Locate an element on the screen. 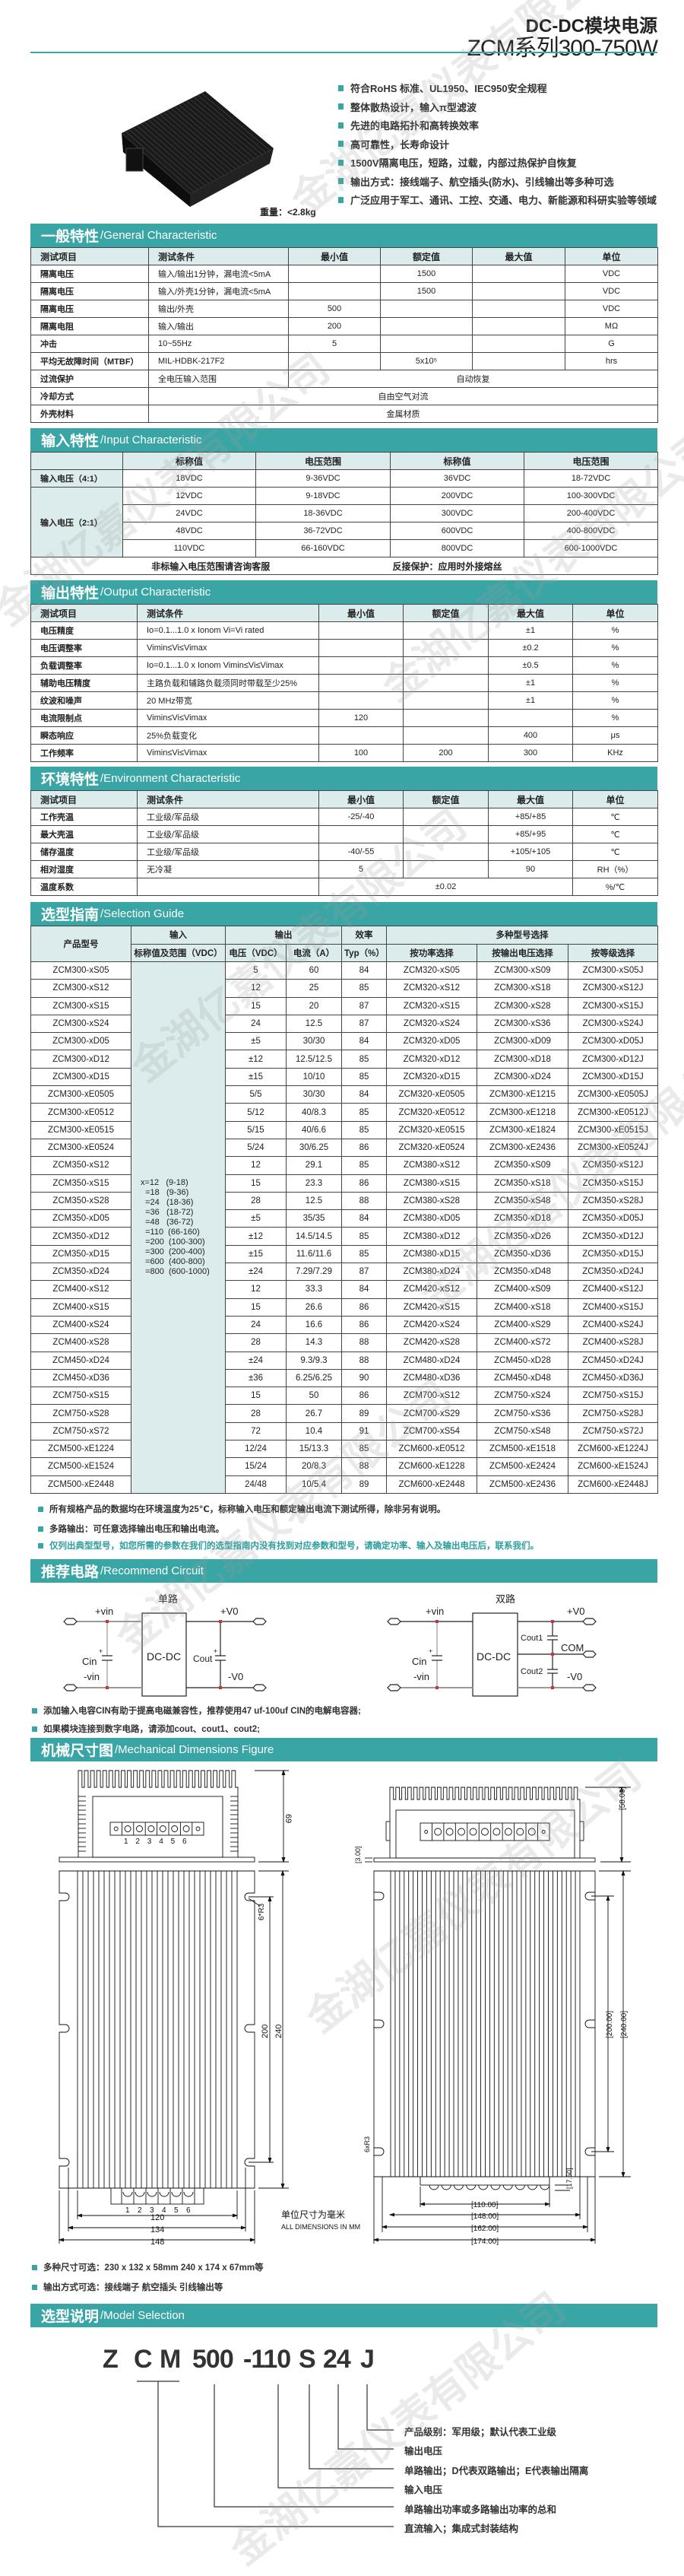 The image size is (684, 2576). table-cell: ZCM750-xS36 is located at coordinates (522, 1413).